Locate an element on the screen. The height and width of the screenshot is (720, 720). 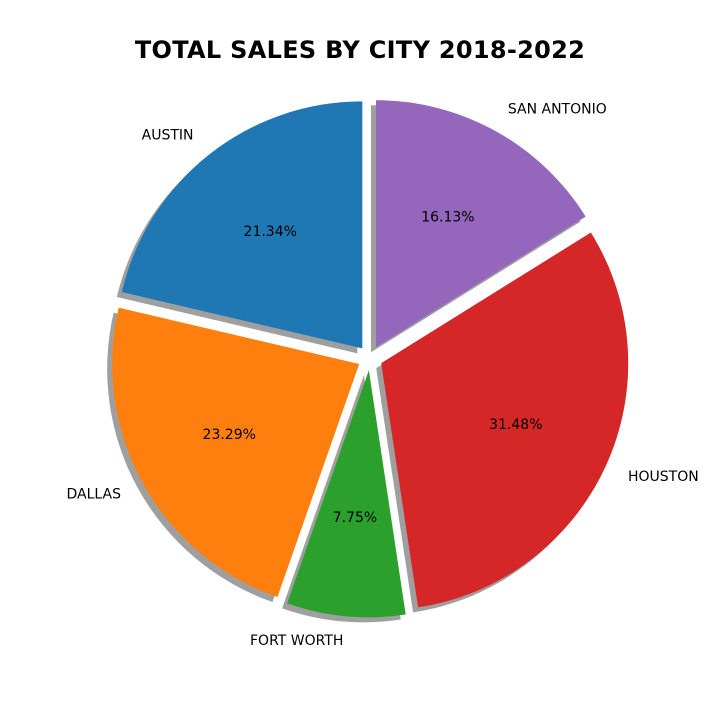
slice-percent-houston: 31.48% is located at coordinates (515, 425).